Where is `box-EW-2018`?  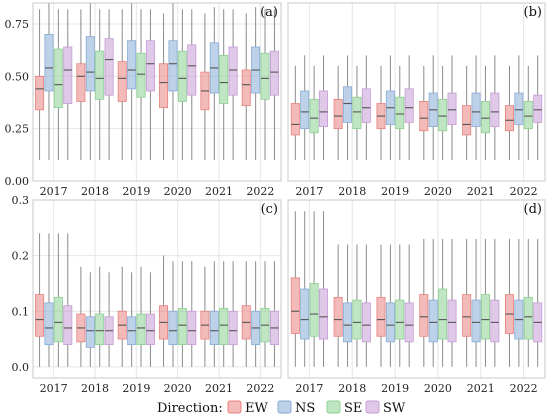
box-EW-2018 is located at coordinates (81, 316).